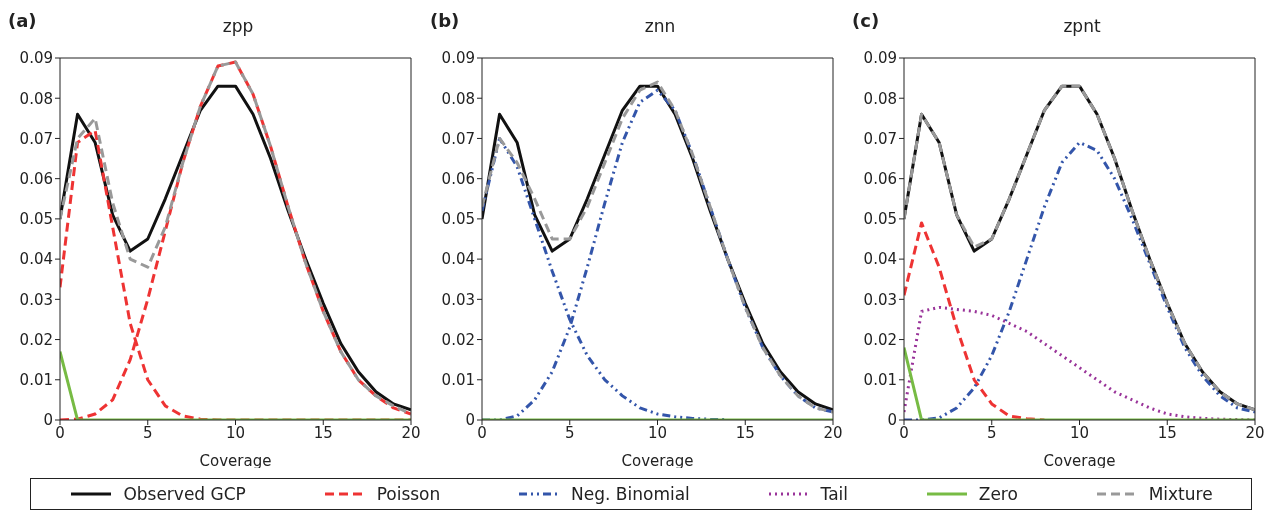 The image size is (1273, 523). Describe the element at coordinates (184, 494) in the screenshot. I see `legend-label: Observed GCP` at that location.